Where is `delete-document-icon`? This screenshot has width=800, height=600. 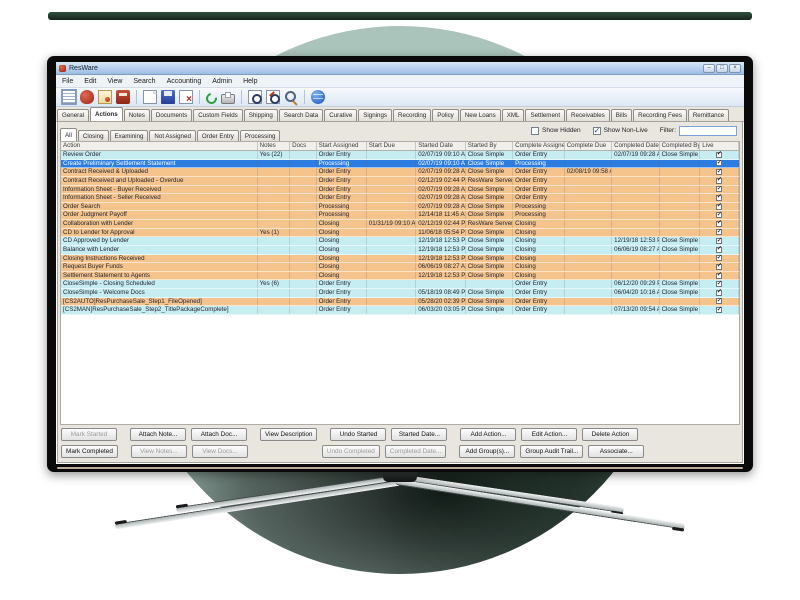 delete-document-icon is located at coordinates (186, 97).